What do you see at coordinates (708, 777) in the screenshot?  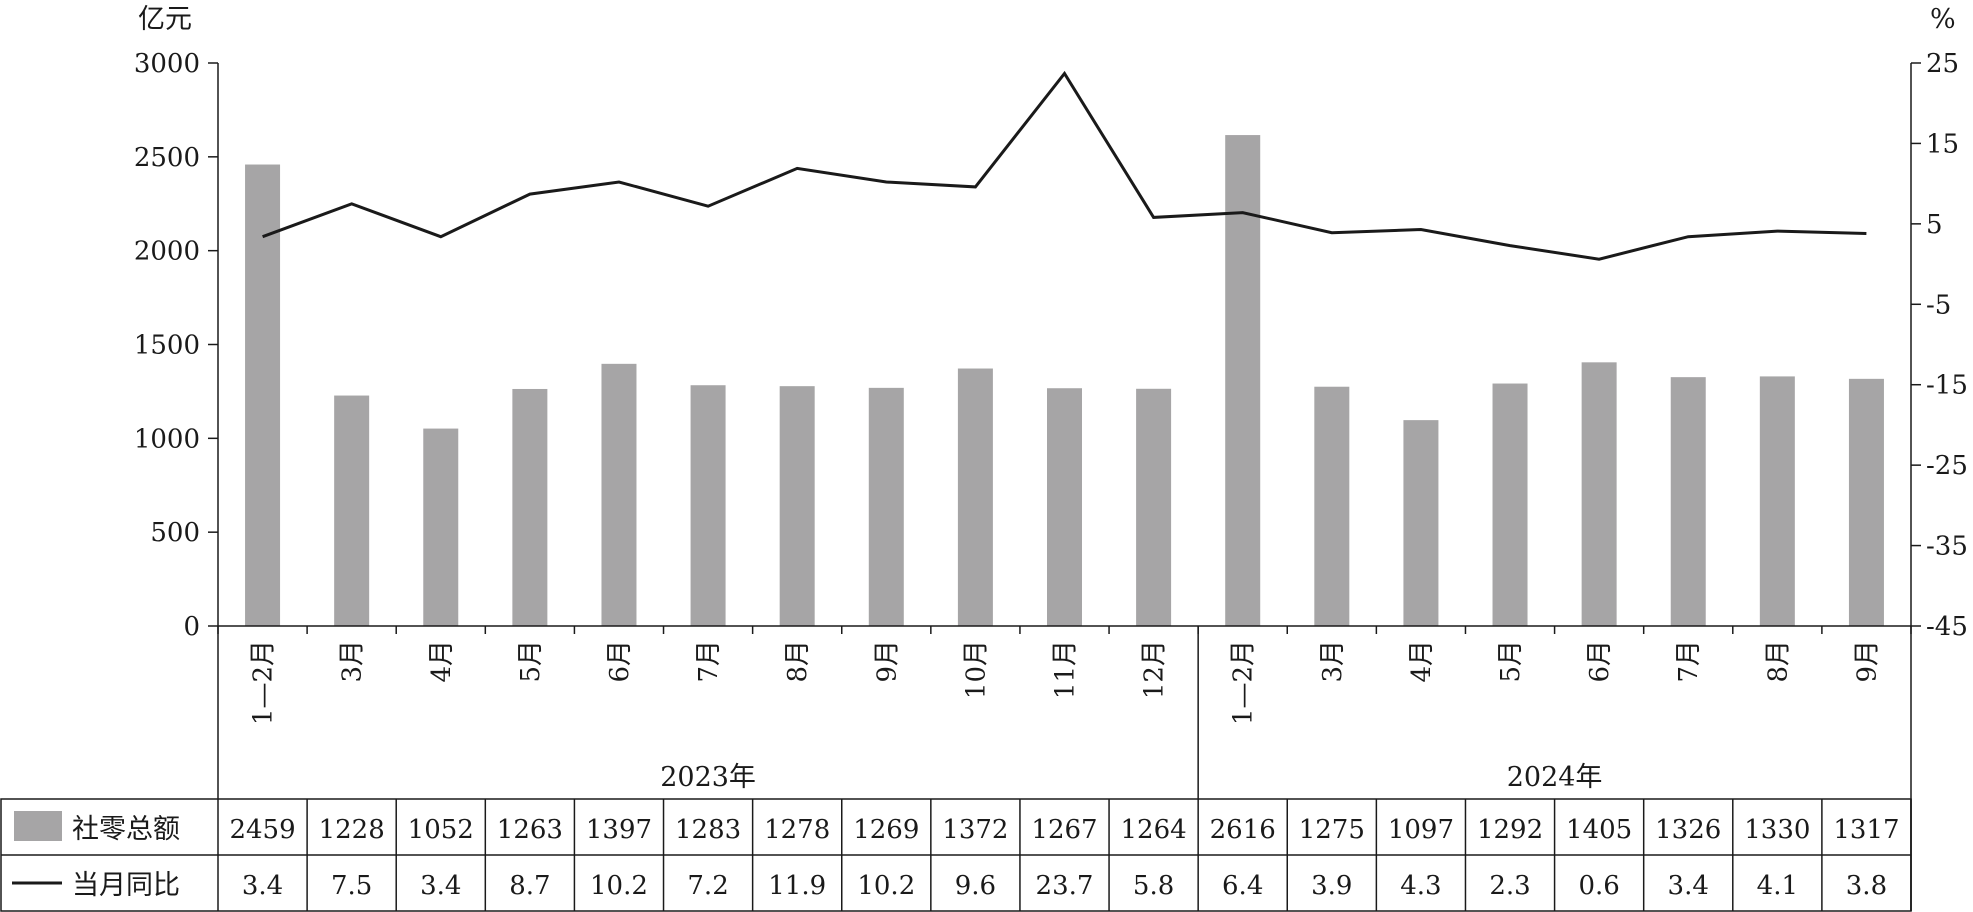 I see `year-group-label: 2023年` at bounding box center [708, 777].